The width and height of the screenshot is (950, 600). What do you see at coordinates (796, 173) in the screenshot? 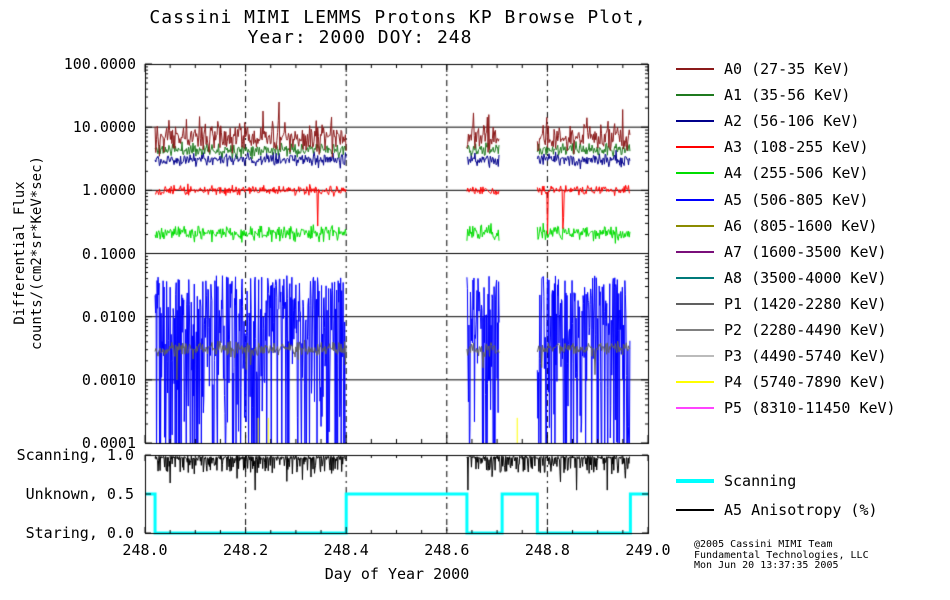
I see `legend-label: A4 (255-506 KeV)` at bounding box center [796, 173].